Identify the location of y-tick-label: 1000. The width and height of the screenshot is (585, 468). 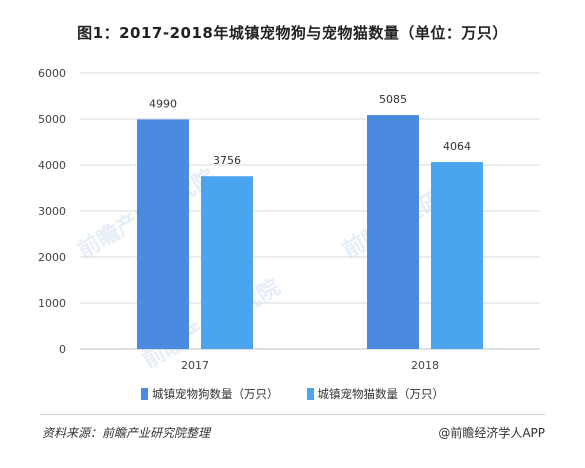
(52, 303).